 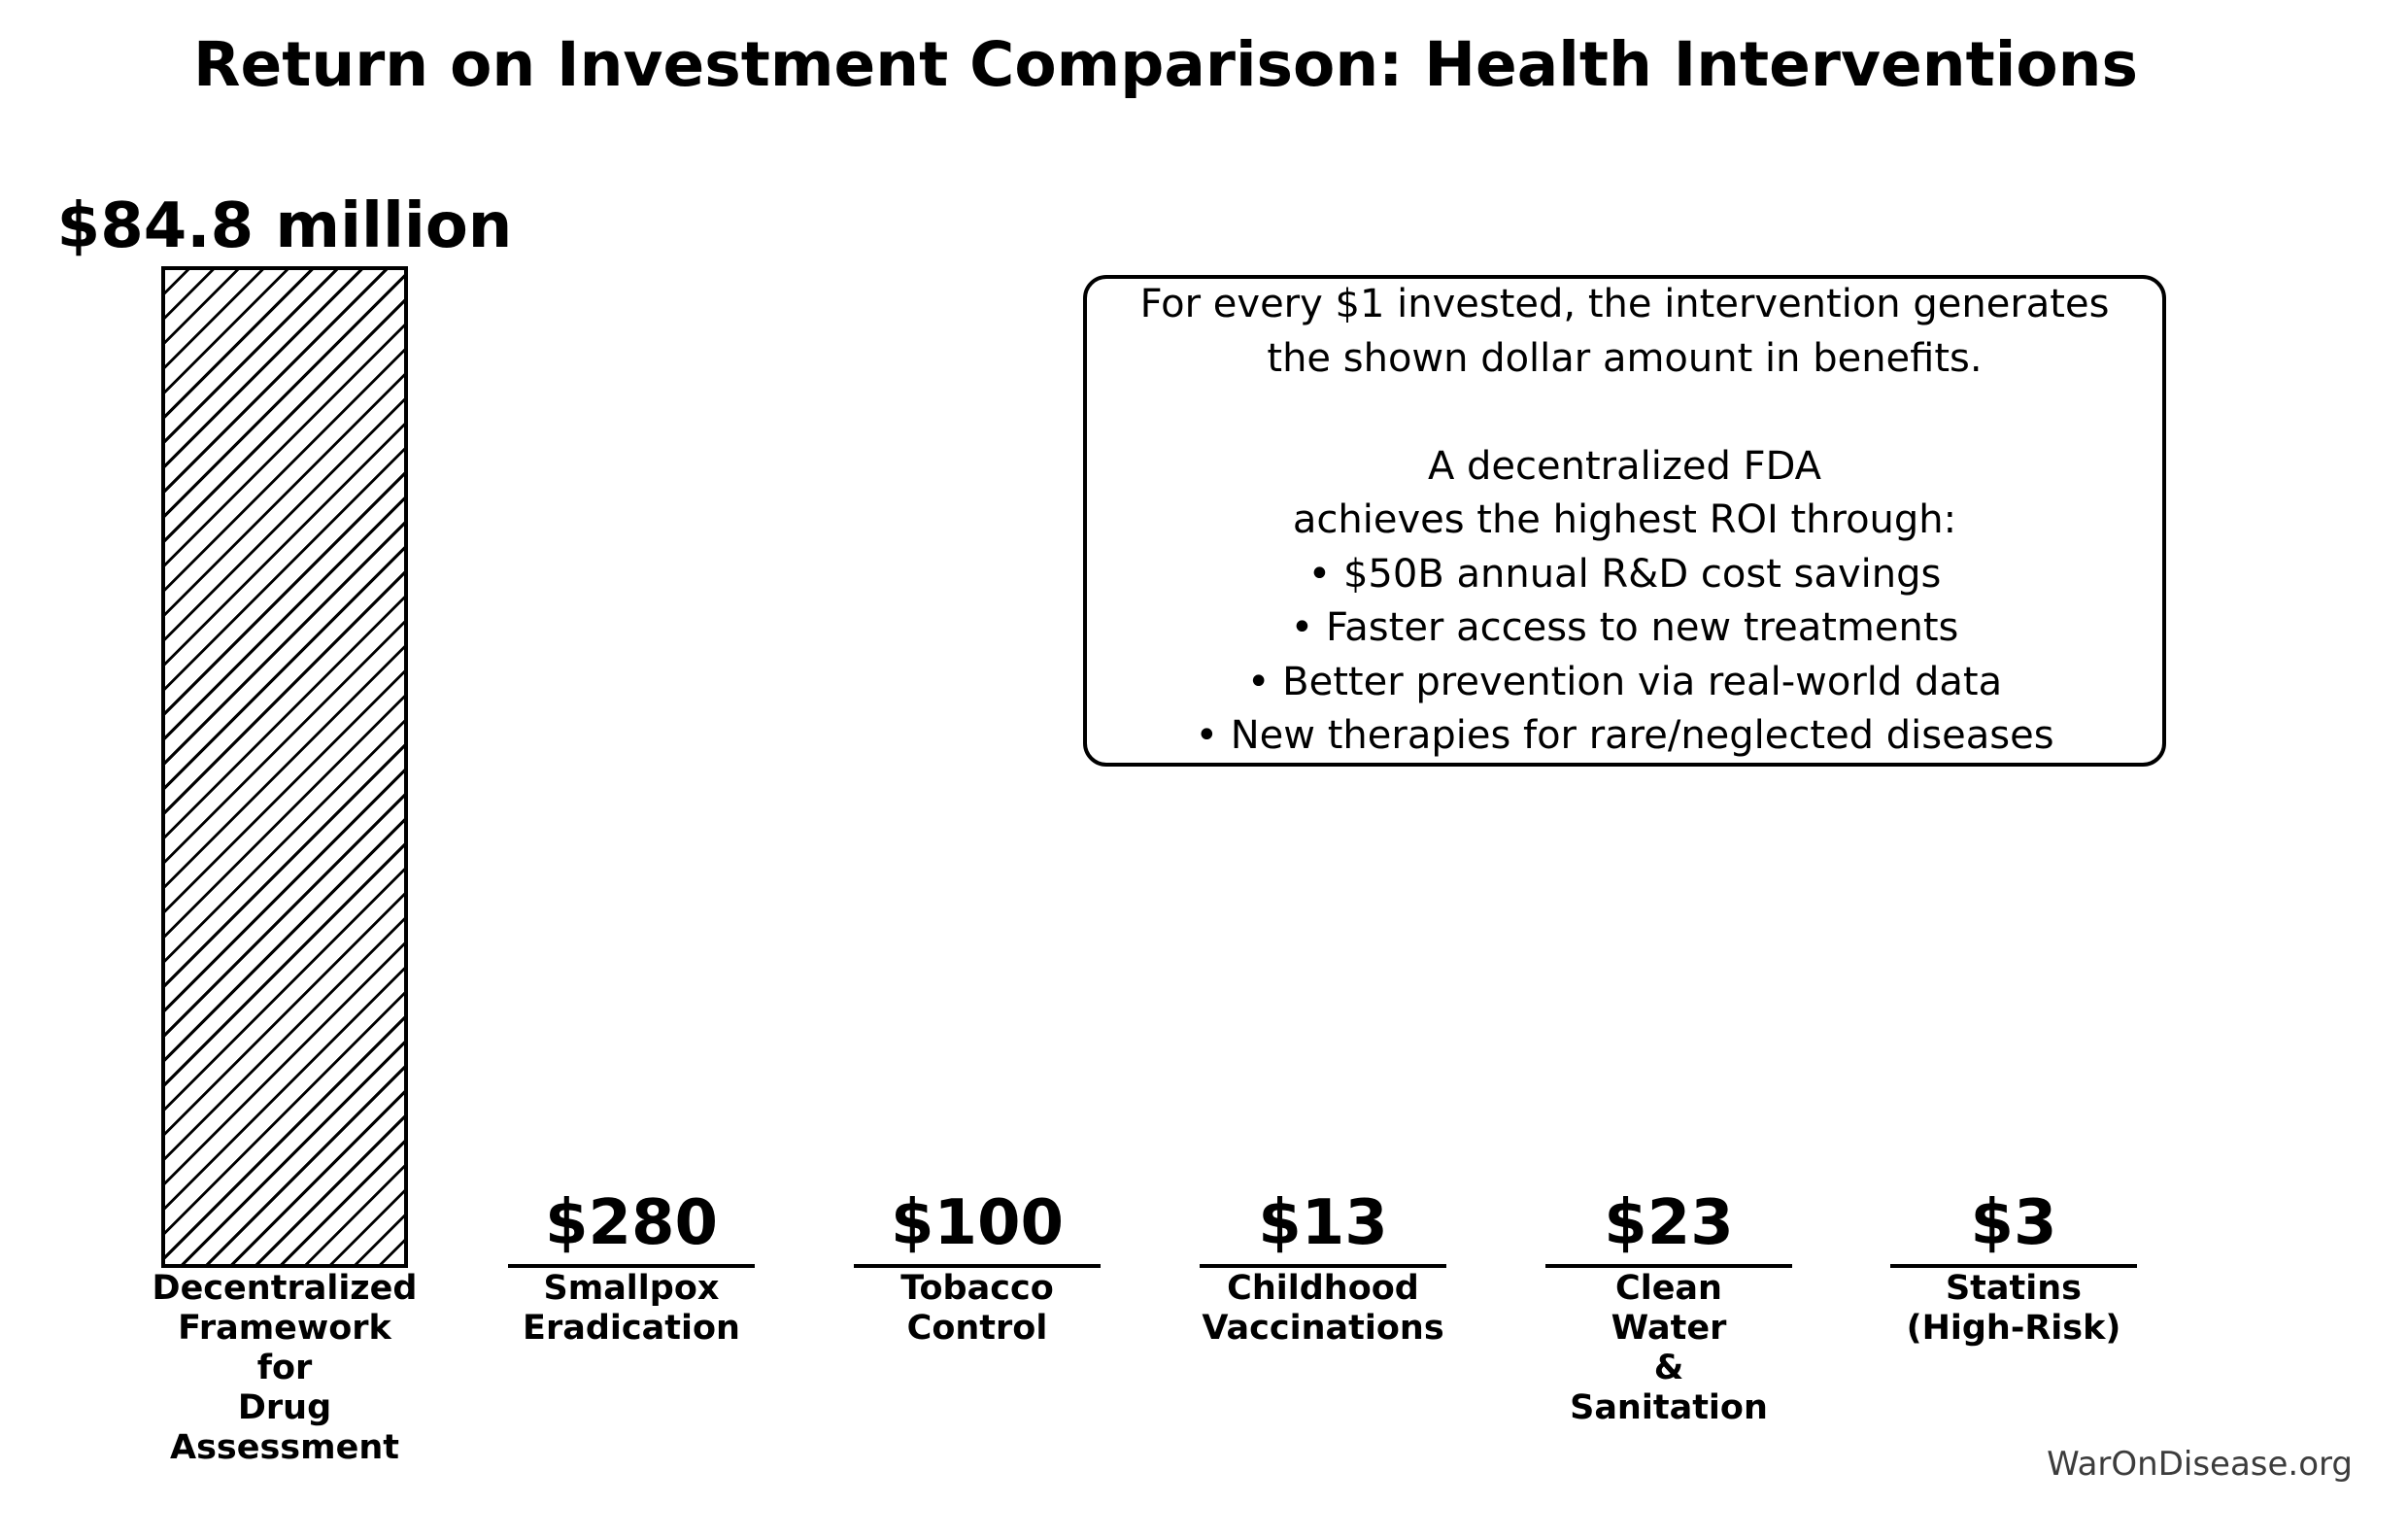 I want to click on bar-value-label-decentralized-framework: $84.8 million, so click(x=284, y=226).